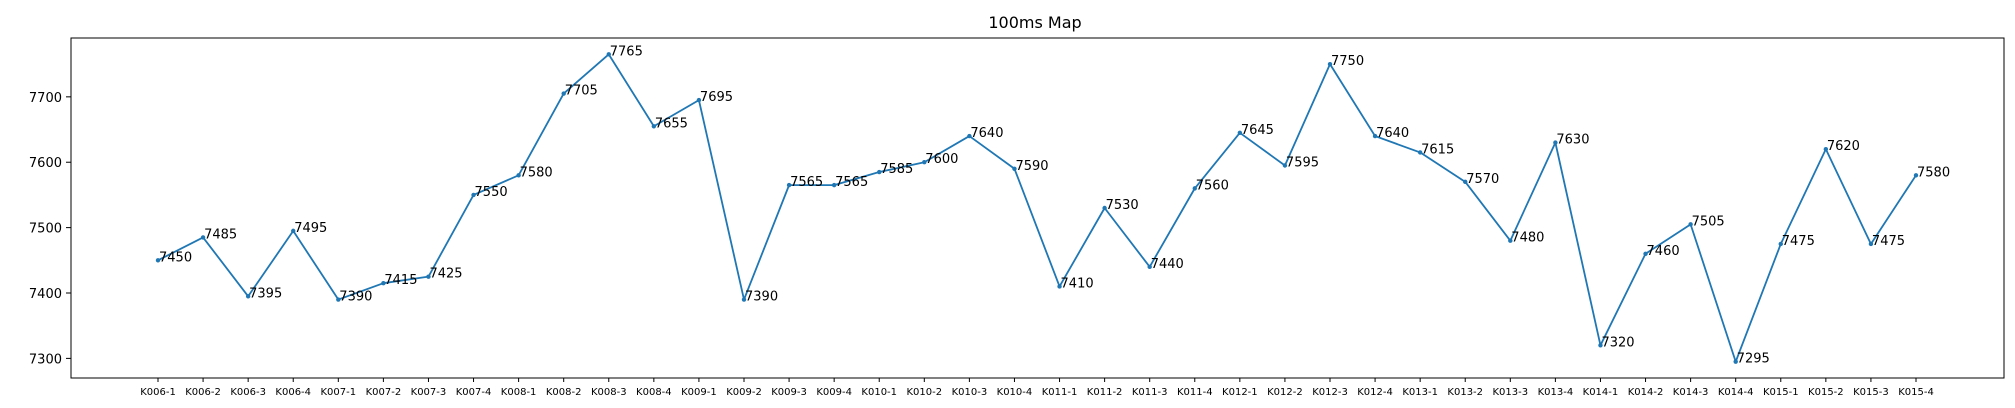 The width and height of the screenshot is (2015, 408). Describe the element at coordinates (474, 392) in the screenshot. I see `x-tick-label: K007-4` at that location.